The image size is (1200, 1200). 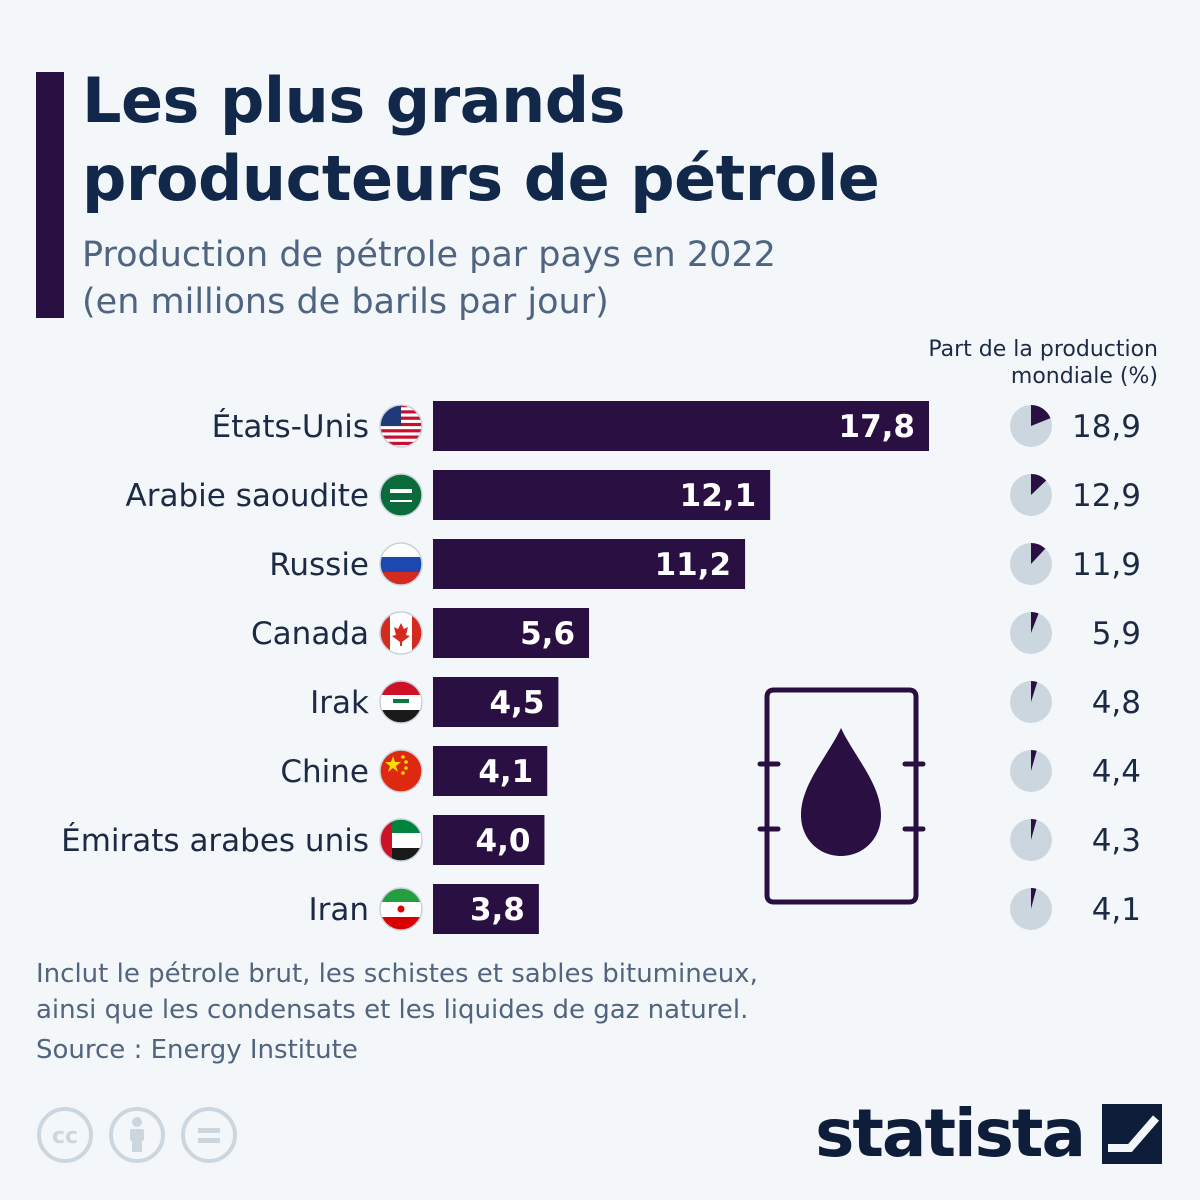 I want to click on chart-subtitle-line-1: Production de pétrole par pays en 2022, so click(x=429, y=255).